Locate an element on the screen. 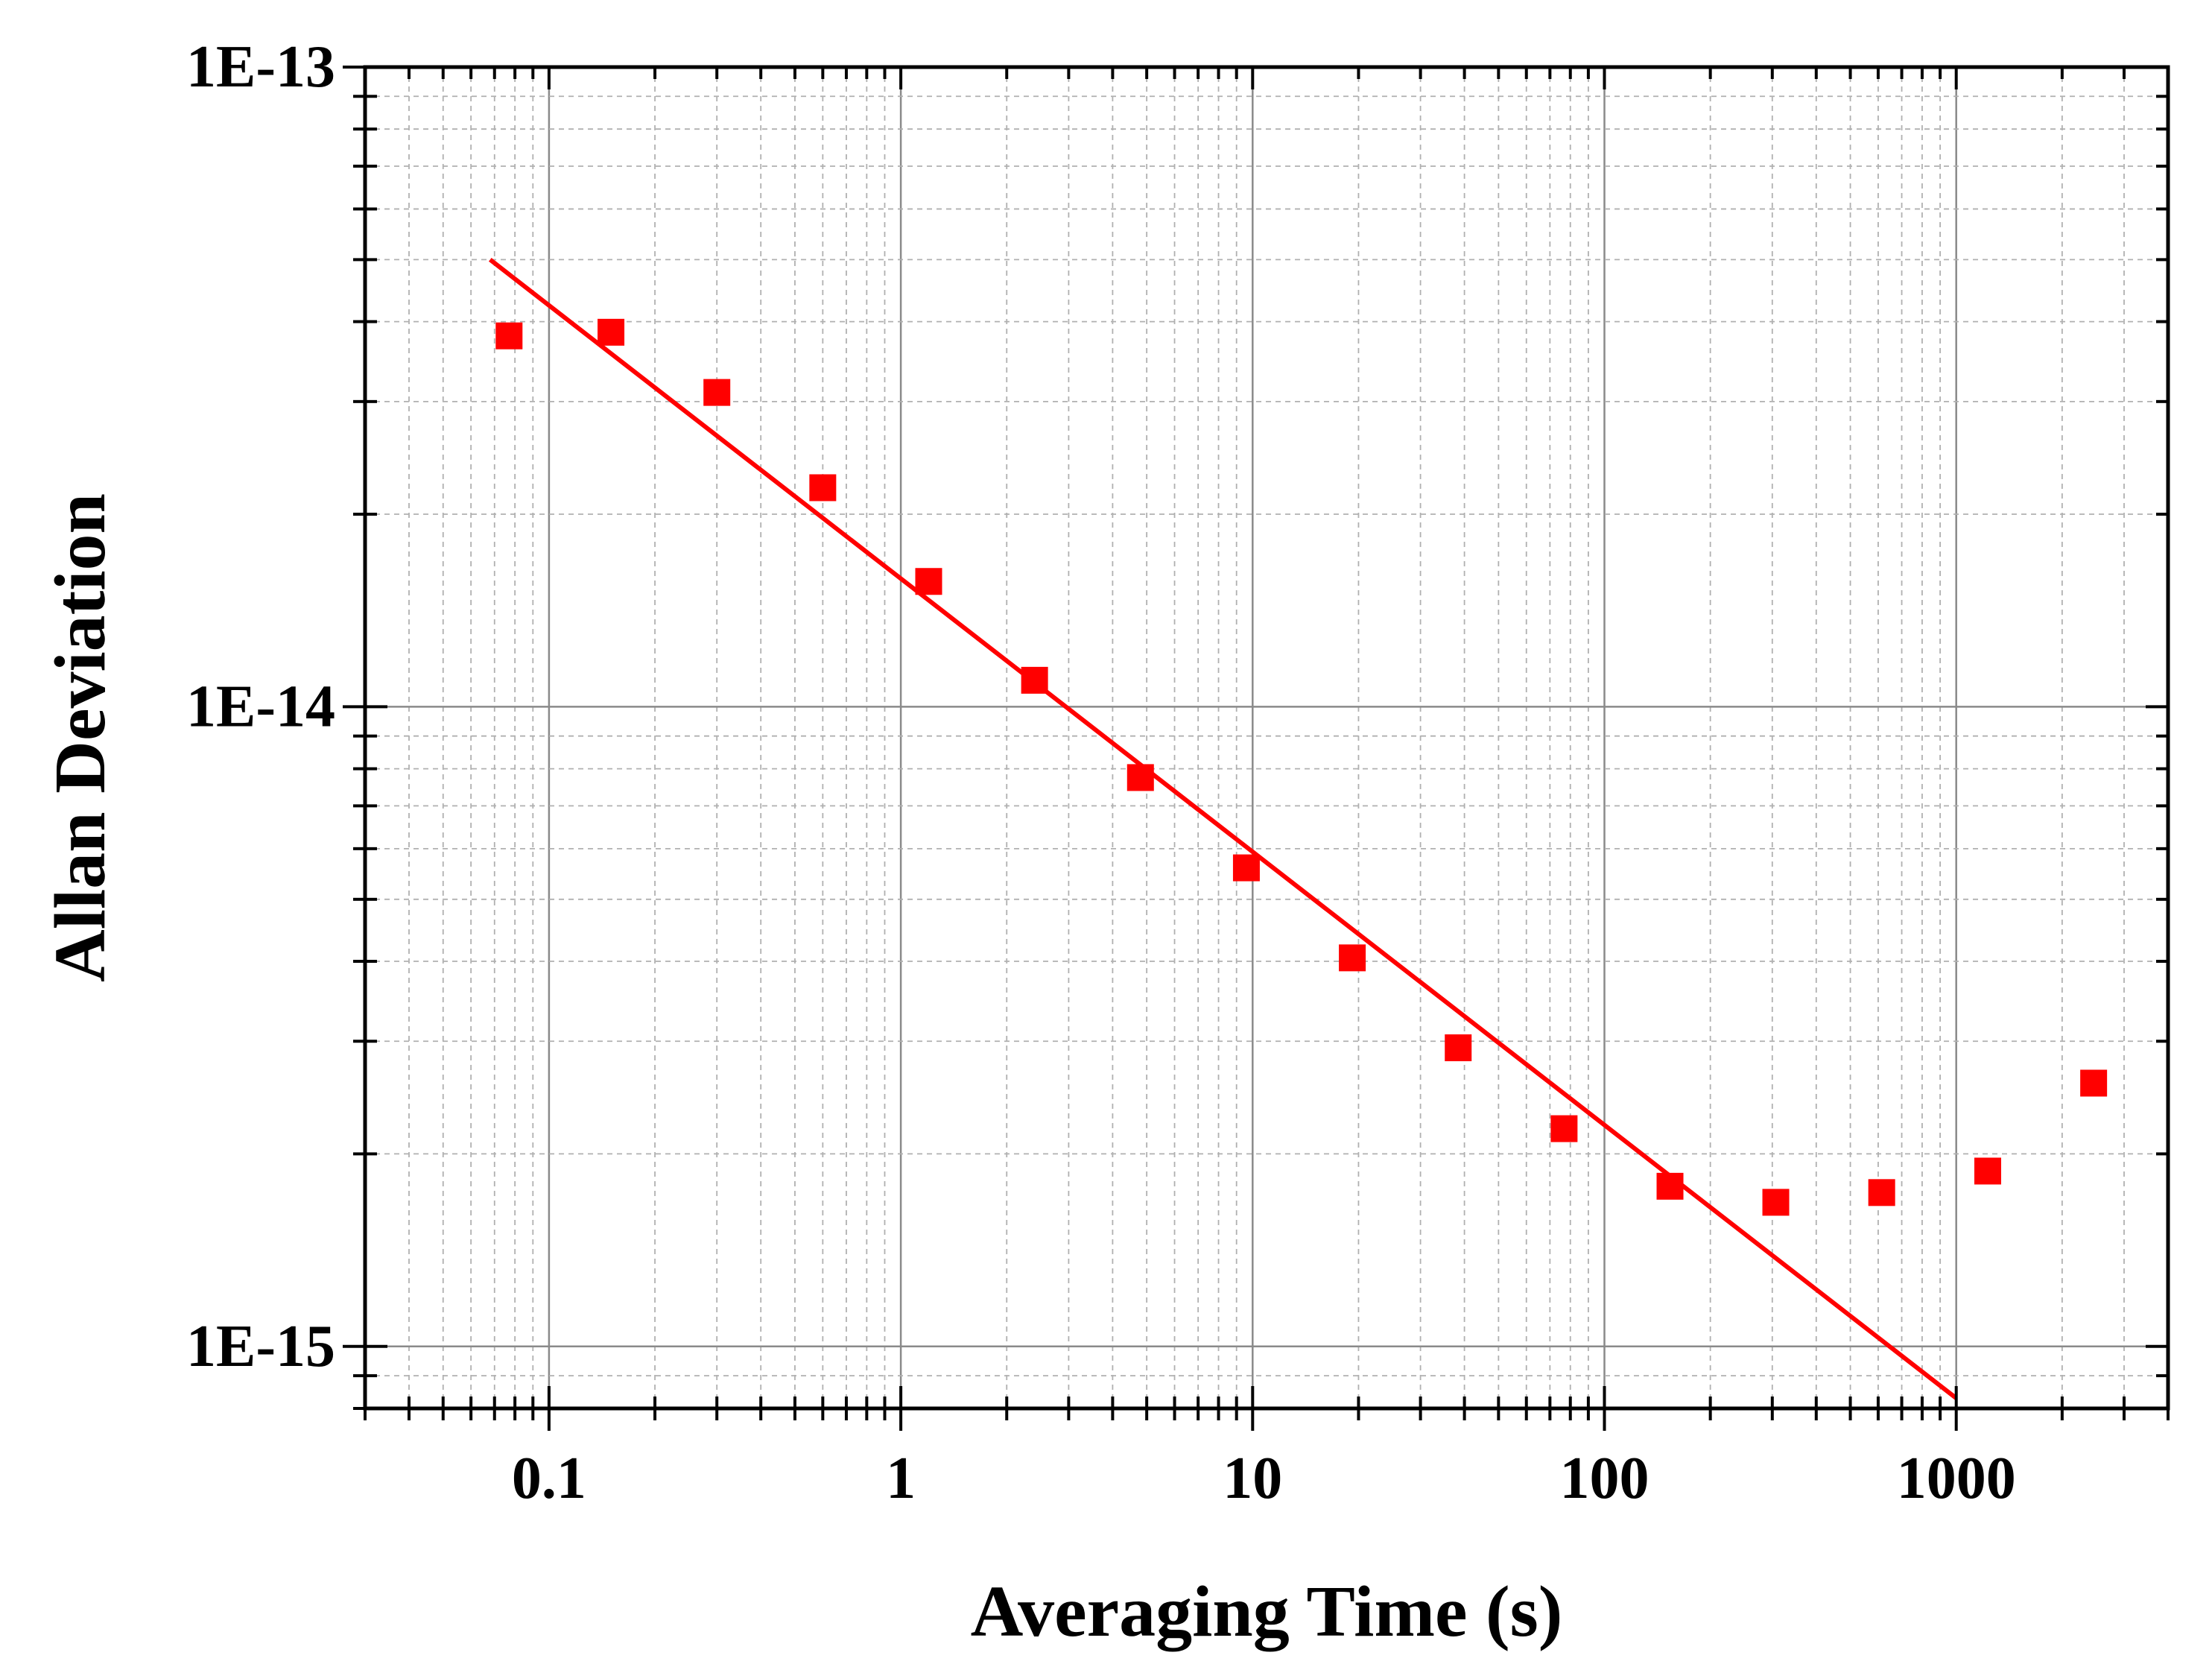  y-tick-label: 1E-15 is located at coordinates (260, 1346).